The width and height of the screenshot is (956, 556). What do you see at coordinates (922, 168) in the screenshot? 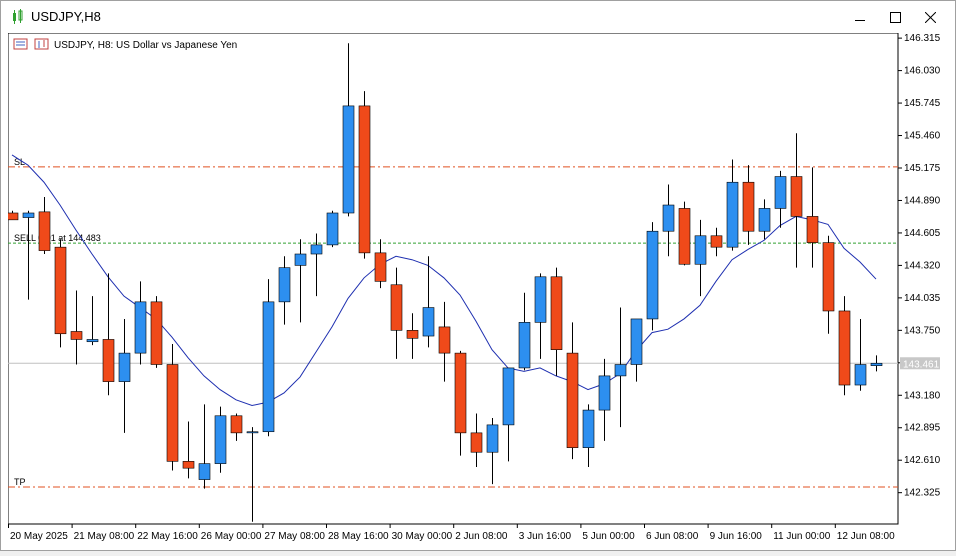
I see `y-tick-label: 145.175` at bounding box center [922, 168].